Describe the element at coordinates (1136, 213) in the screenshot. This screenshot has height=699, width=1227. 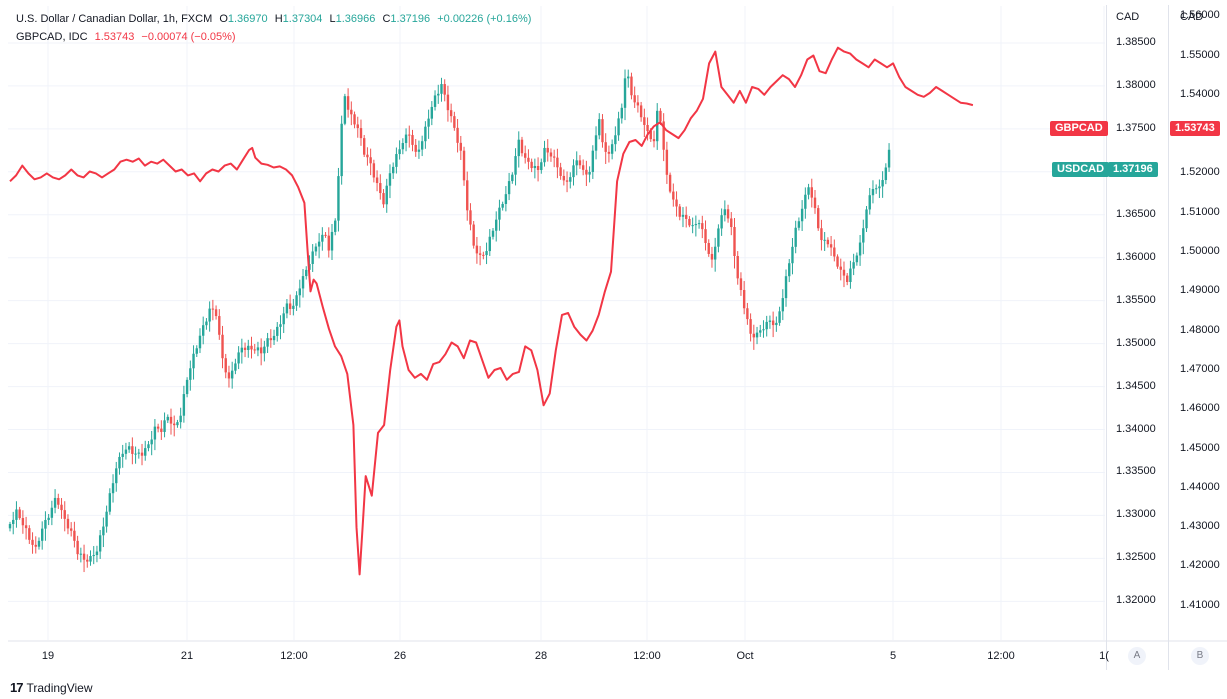
I see `left-tick-label: 1.36500` at that location.